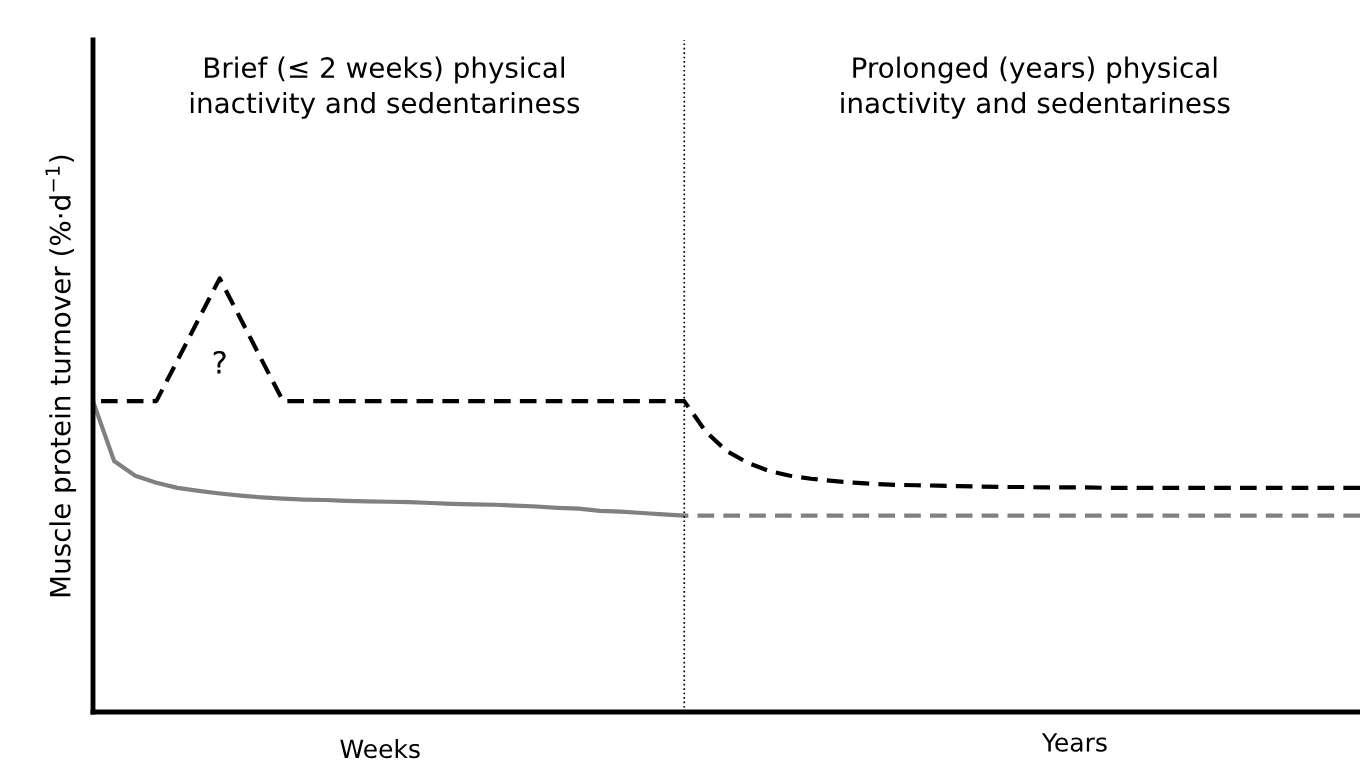 The image size is (1360, 772). Describe the element at coordinates (61, 376) in the screenshot. I see `y-axis-title: Muscle protein turnover (%·d$^{−1}$)` at that location.